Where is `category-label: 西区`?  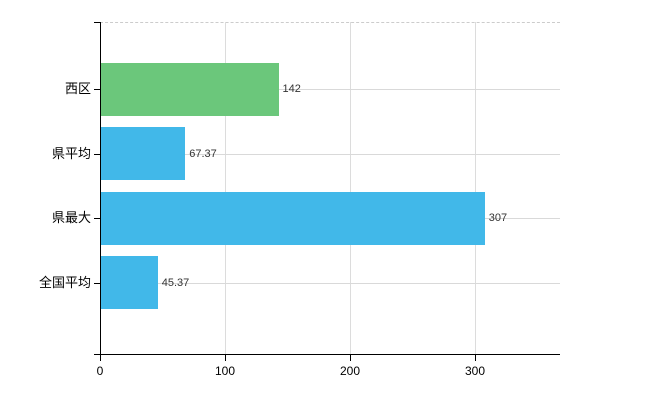
category-label: 西区 is located at coordinates (77, 88).